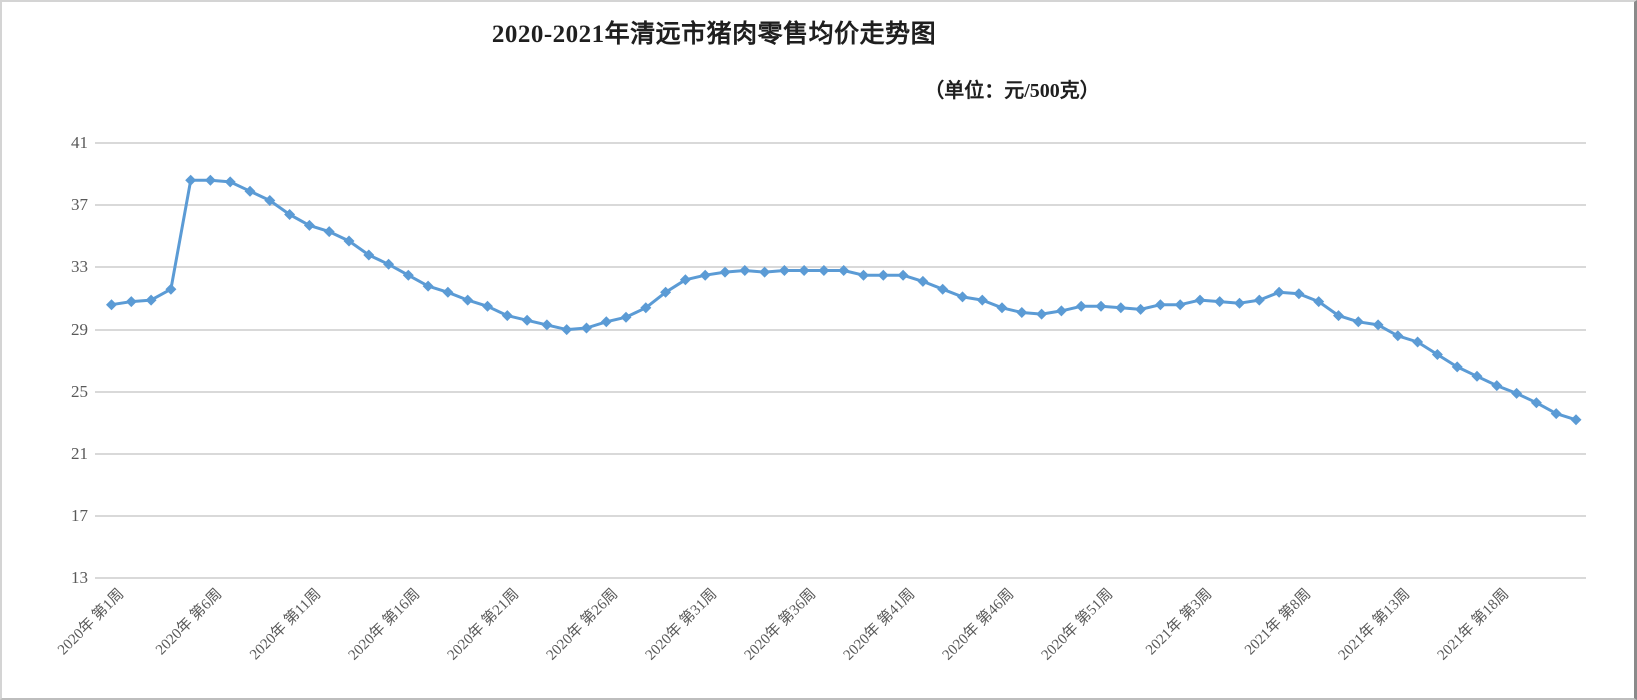  What do you see at coordinates (79, 267) in the screenshot?
I see `y-axis-tick-label: 33` at bounding box center [79, 267].